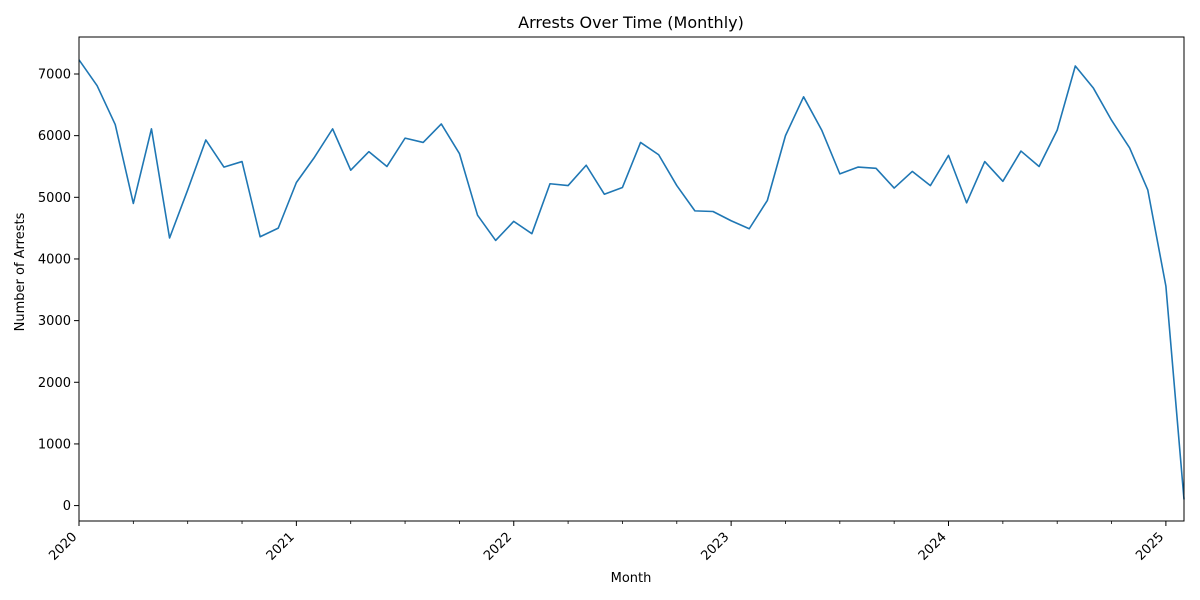 This screenshot has height=600, width=1200. Describe the element at coordinates (281, 547) in the screenshot. I see `x-tick-label: 2021` at that location.